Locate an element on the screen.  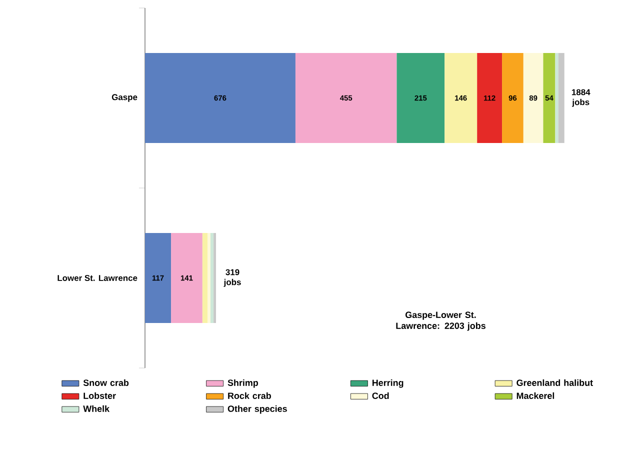
total-label: 319 jobs is located at coordinates (232, 278).